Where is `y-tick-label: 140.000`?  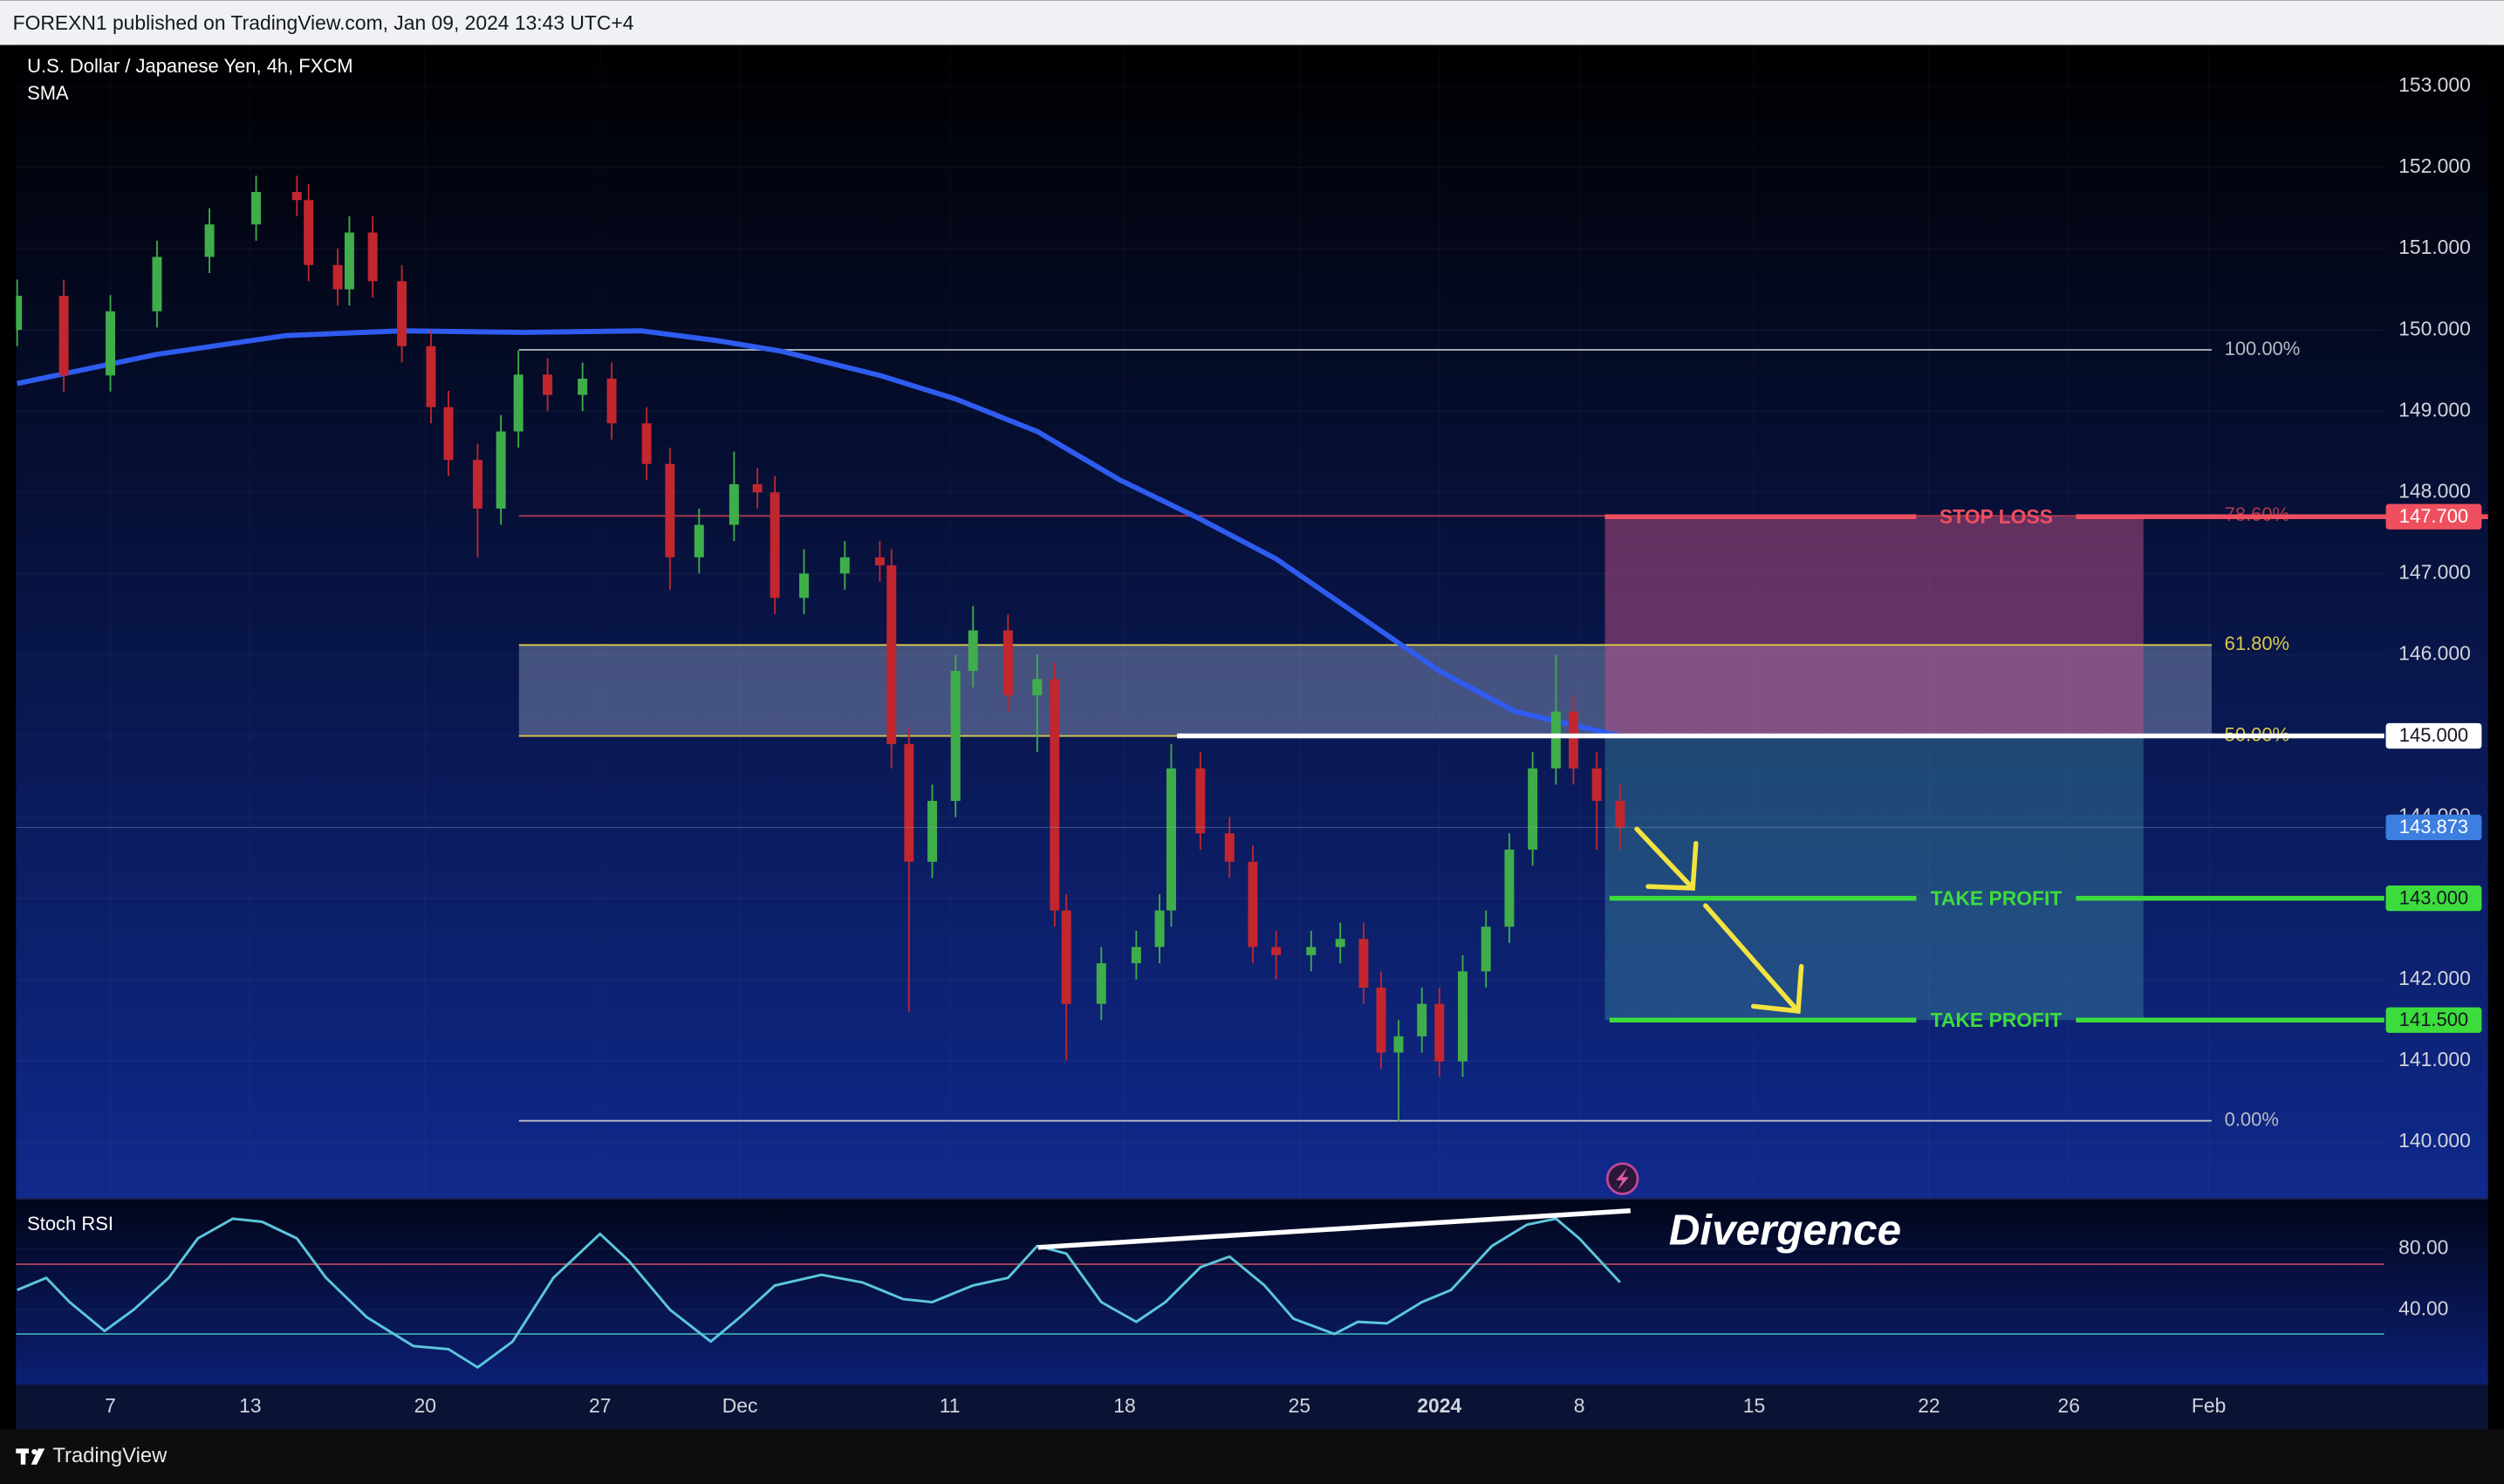 y-tick-label: 140.000 is located at coordinates (2434, 1140).